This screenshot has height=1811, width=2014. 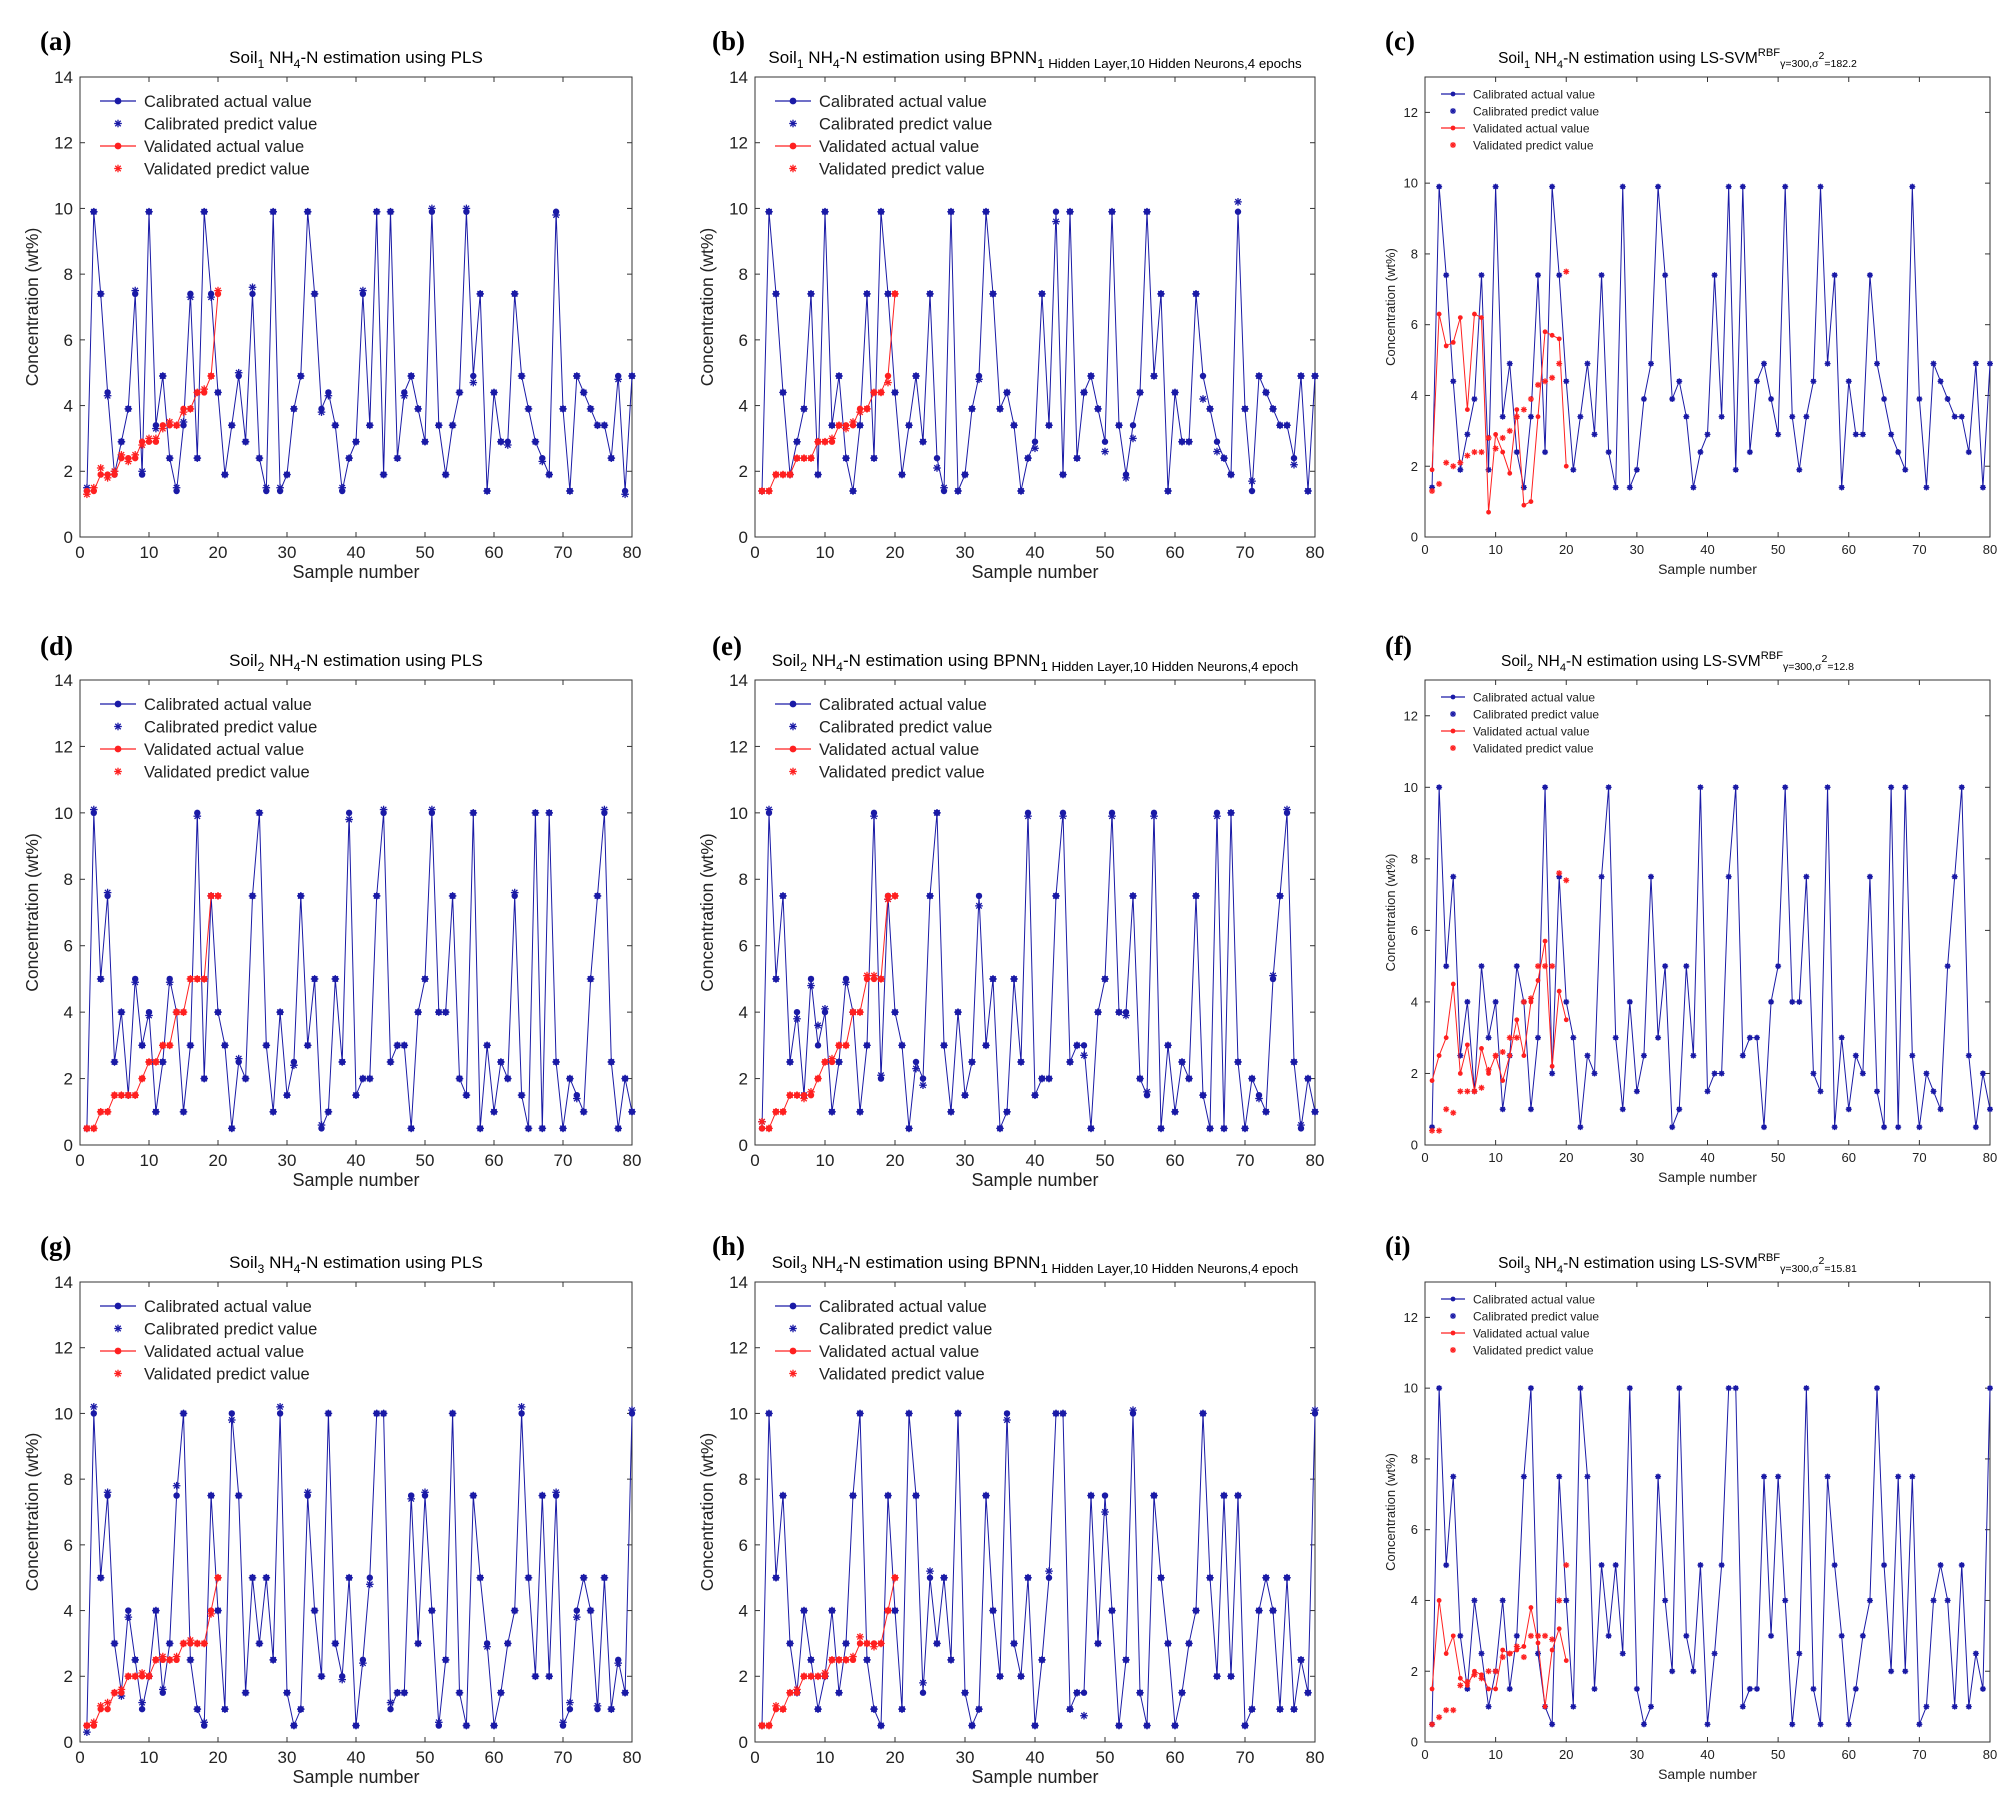 What do you see at coordinates (1038, 351) in the screenshot?
I see `series-line` at bounding box center [1038, 351].